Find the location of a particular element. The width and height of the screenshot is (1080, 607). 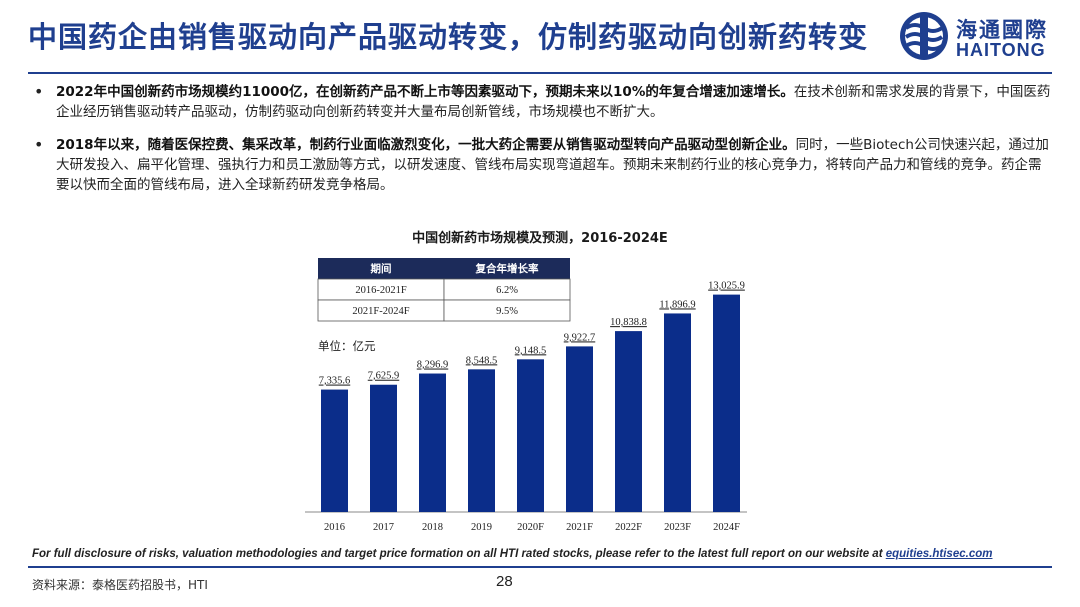

x-tick-label: 2024F is located at coordinates (726, 527).